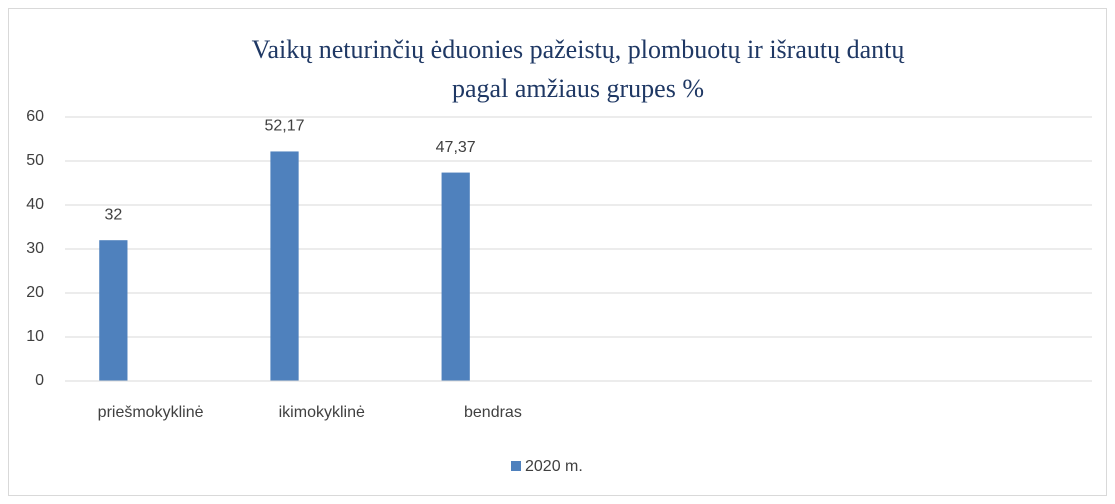 Image resolution: width=1115 pixels, height=504 pixels. I want to click on y-tick-label: 20, so click(35, 292).